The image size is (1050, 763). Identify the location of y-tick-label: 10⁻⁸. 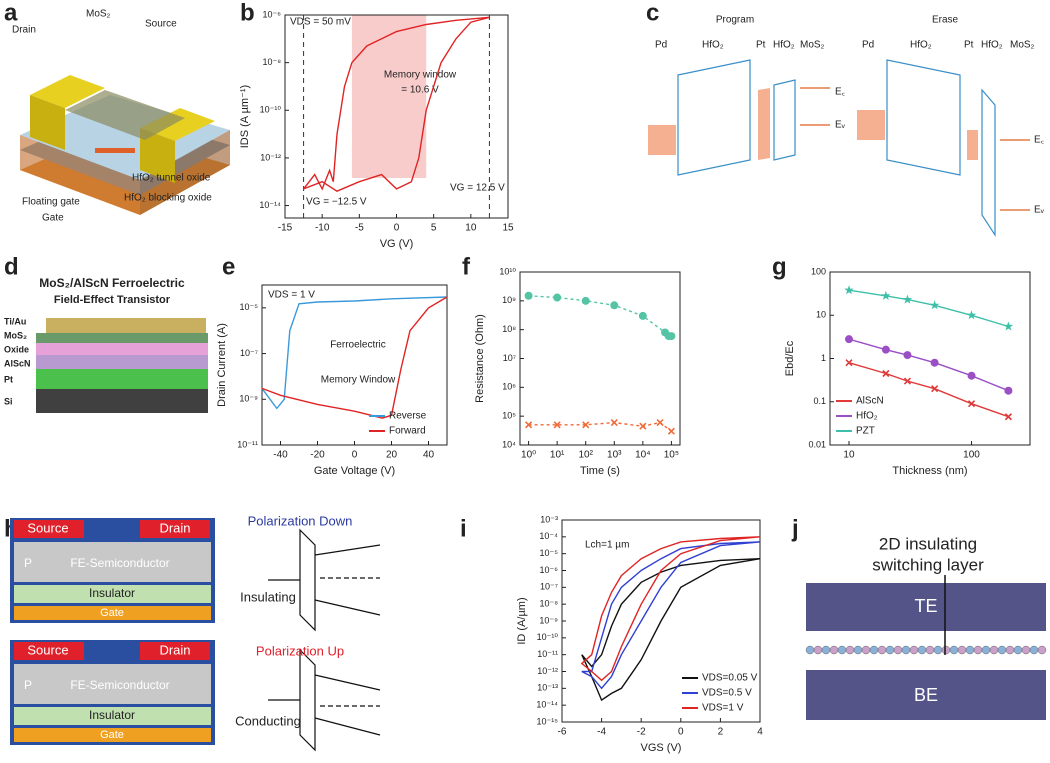
(271, 62).